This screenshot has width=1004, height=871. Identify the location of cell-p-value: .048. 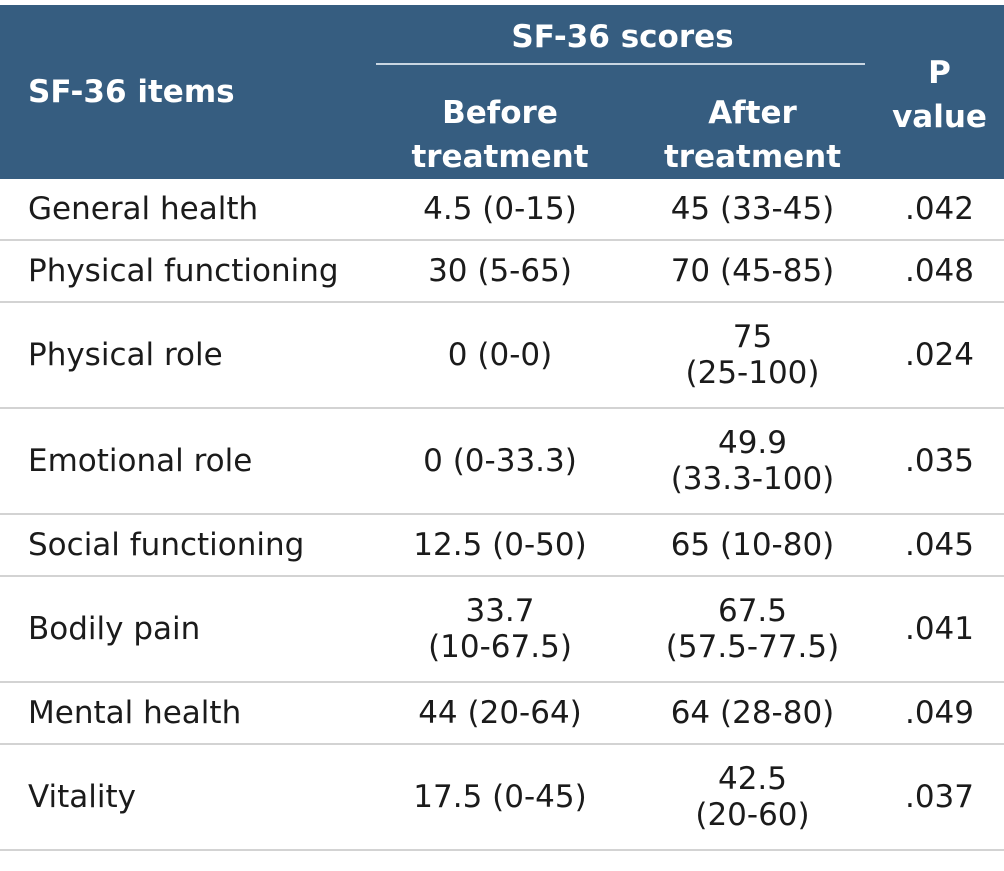
(939, 271).